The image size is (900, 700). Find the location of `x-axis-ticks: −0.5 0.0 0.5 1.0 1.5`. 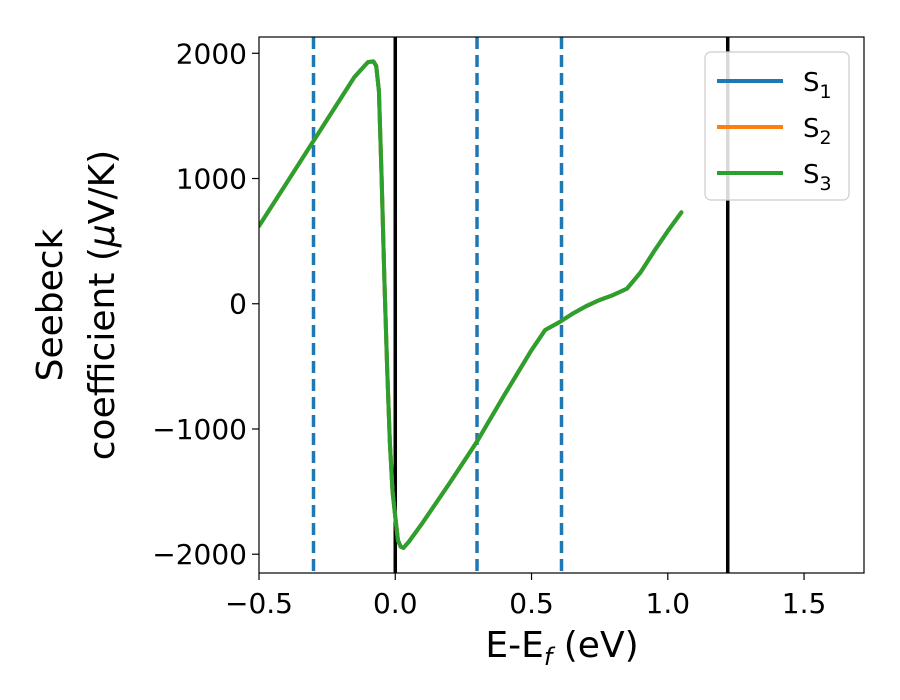

x-axis-ticks: −0.5 0.0 0.5 1.0 1.5 is located at coordinates (525, 596).